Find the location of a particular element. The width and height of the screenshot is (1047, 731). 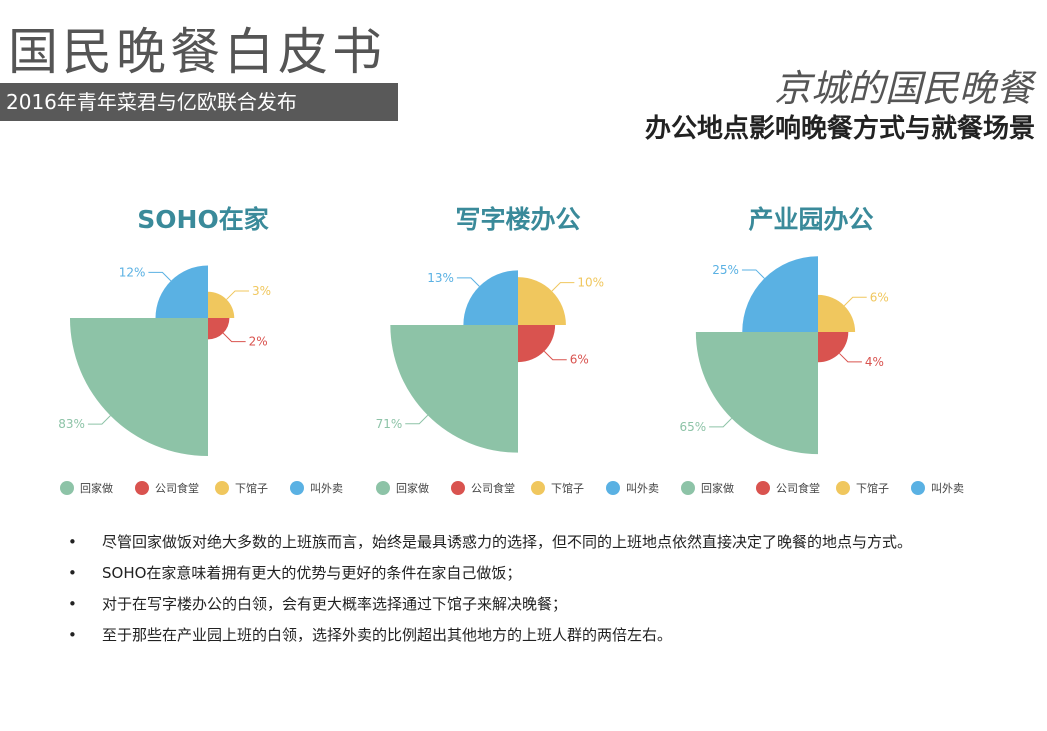

data-label: 12% is located at coordinates (132, 272).